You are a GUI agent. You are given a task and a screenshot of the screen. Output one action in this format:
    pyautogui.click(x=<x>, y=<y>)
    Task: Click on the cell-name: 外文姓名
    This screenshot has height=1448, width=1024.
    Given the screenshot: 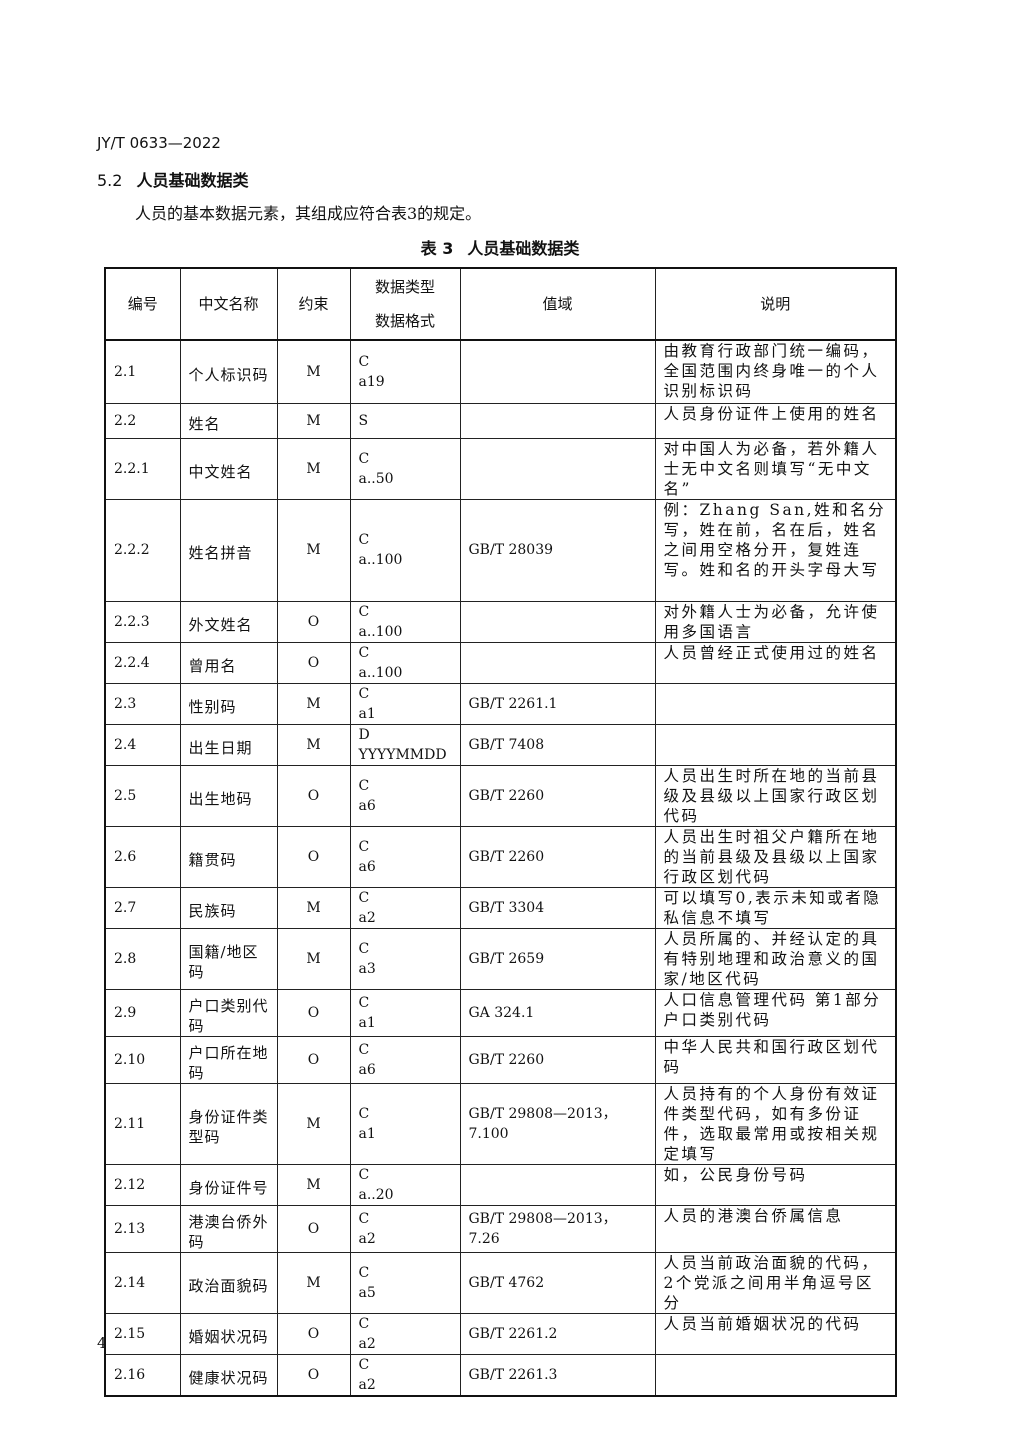 What is the action you would take?
    pyautogui.click(x=228, y=621)
    